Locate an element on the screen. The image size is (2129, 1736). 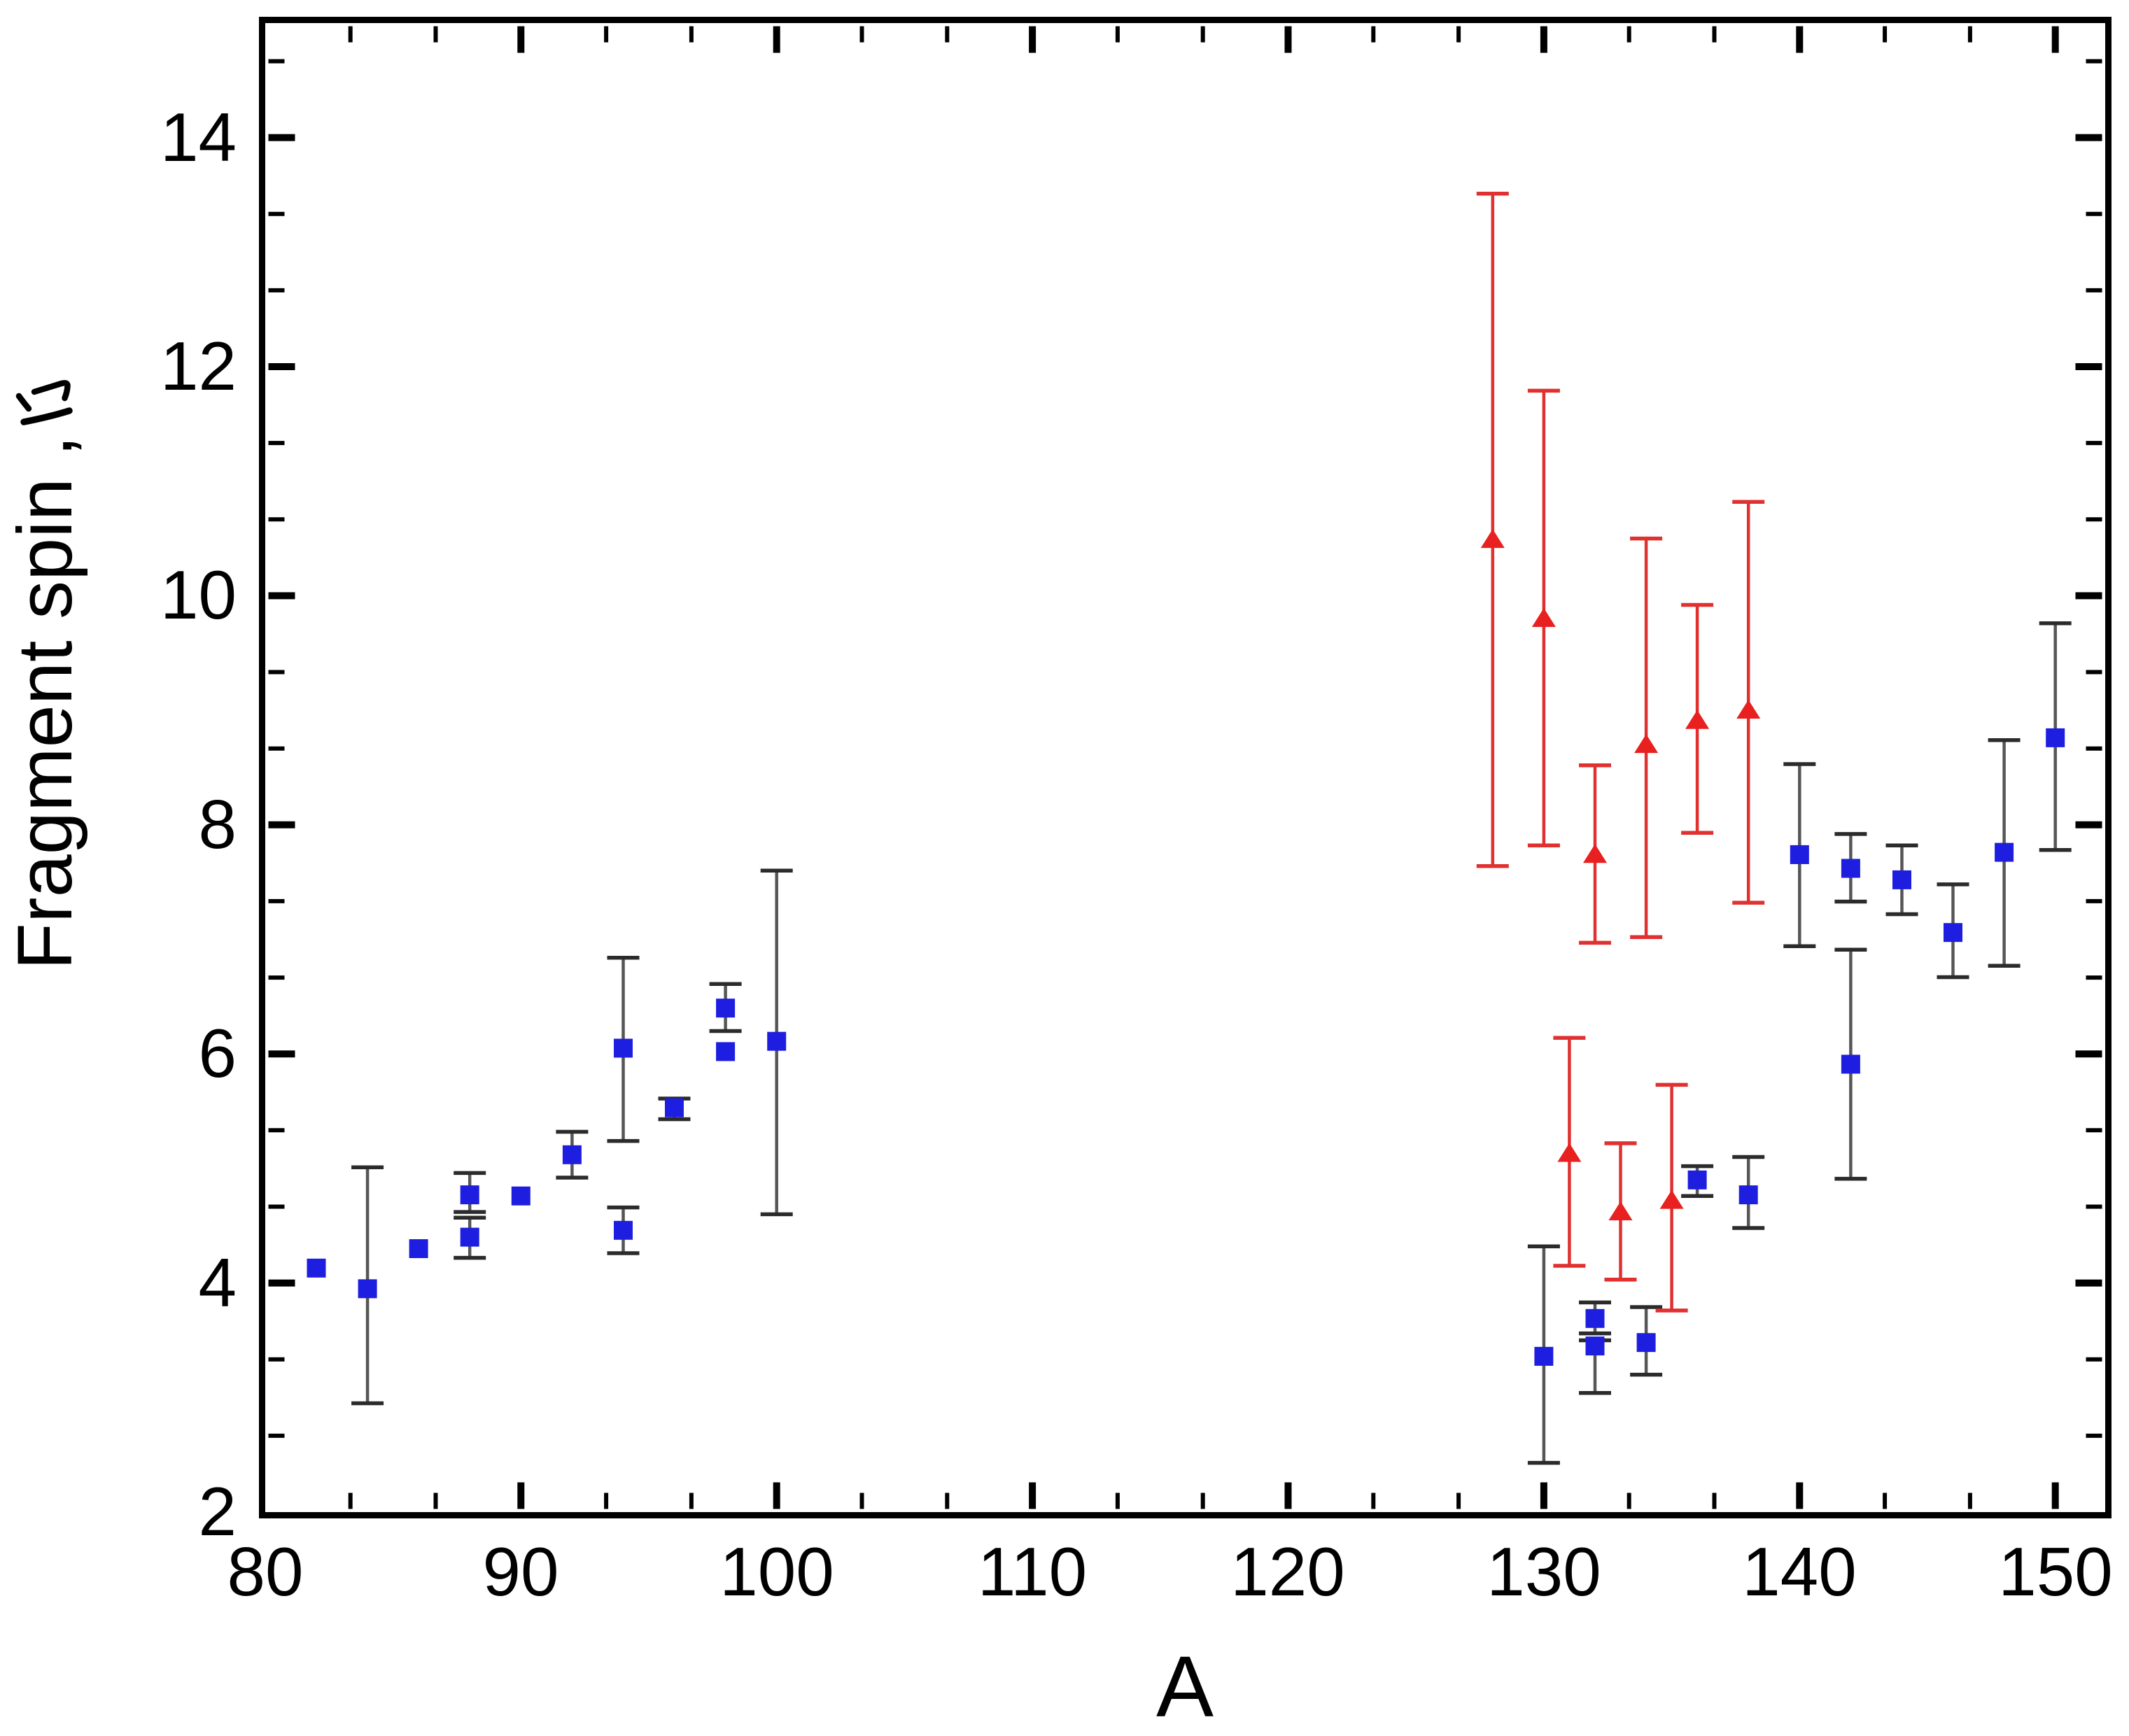
svg-text: 4 is located at coordinates (217, 1282).